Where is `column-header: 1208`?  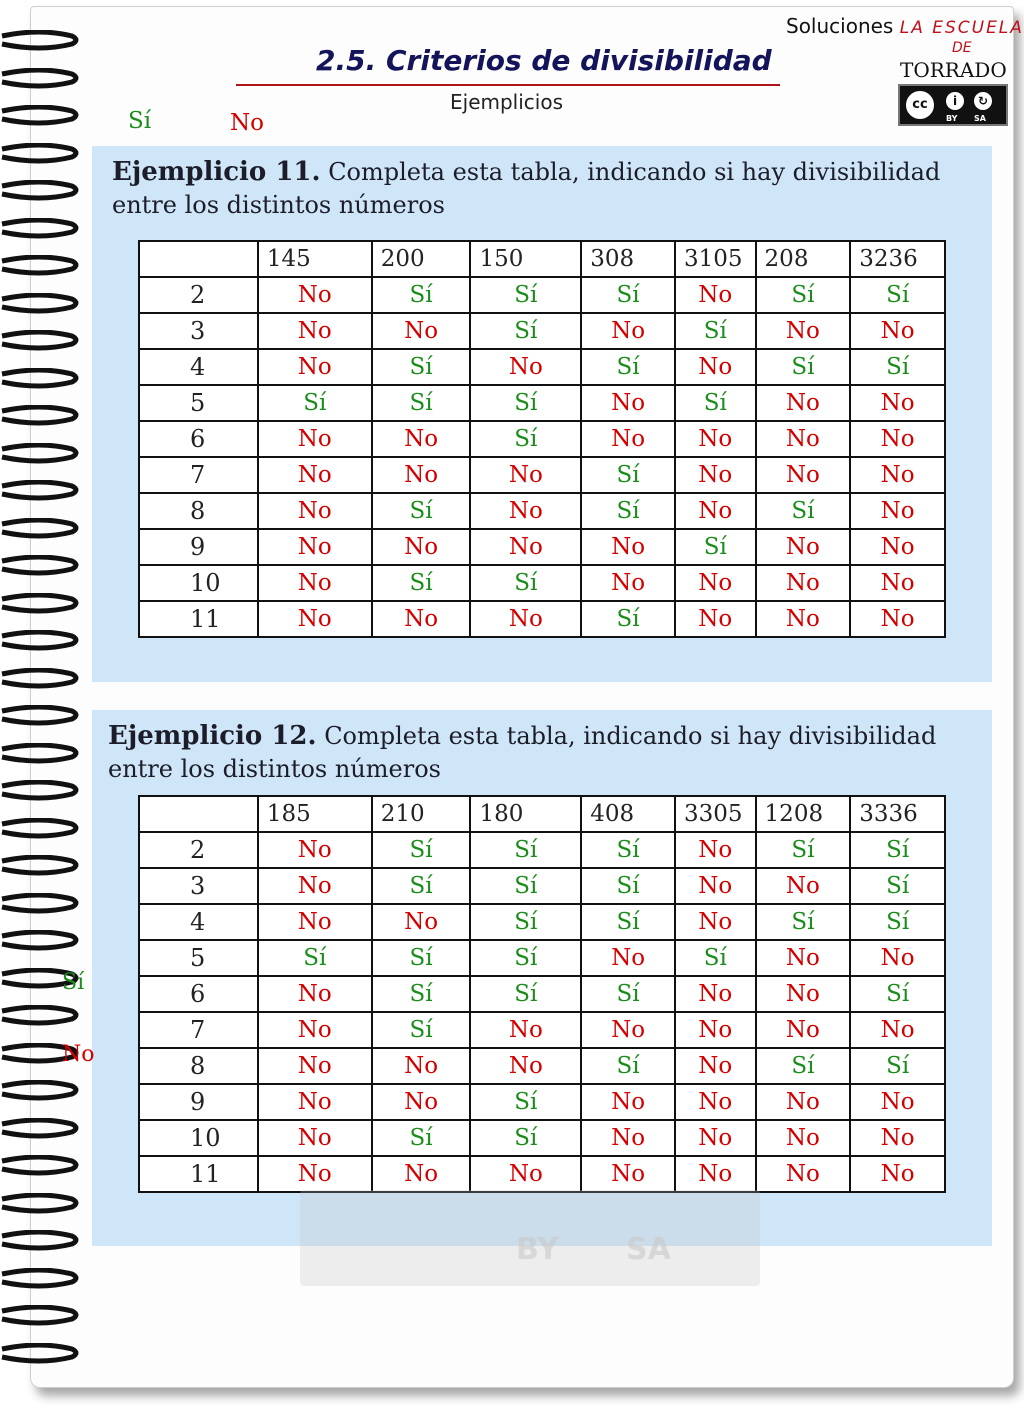 column-header: 1208 is located at coordinates (803, 814).